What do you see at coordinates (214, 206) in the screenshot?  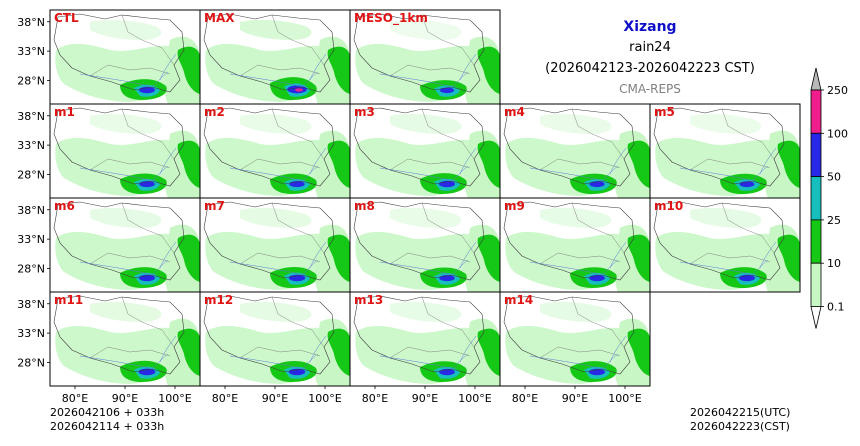 I see `panel-label: m7` at bounding box center [214, 206].